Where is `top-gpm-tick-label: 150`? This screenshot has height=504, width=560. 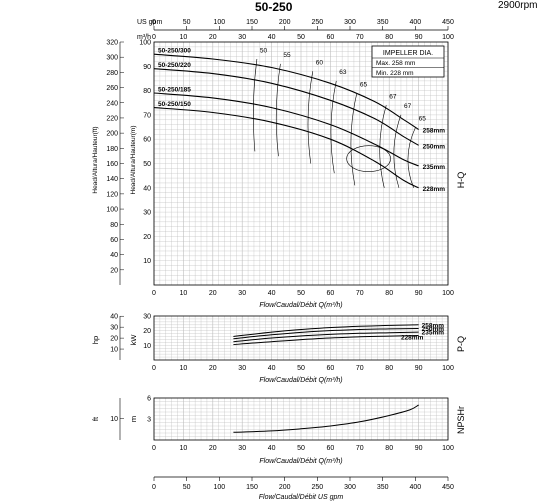
top-gpm-tick-label: 150 is located at coordinates (252, 22).